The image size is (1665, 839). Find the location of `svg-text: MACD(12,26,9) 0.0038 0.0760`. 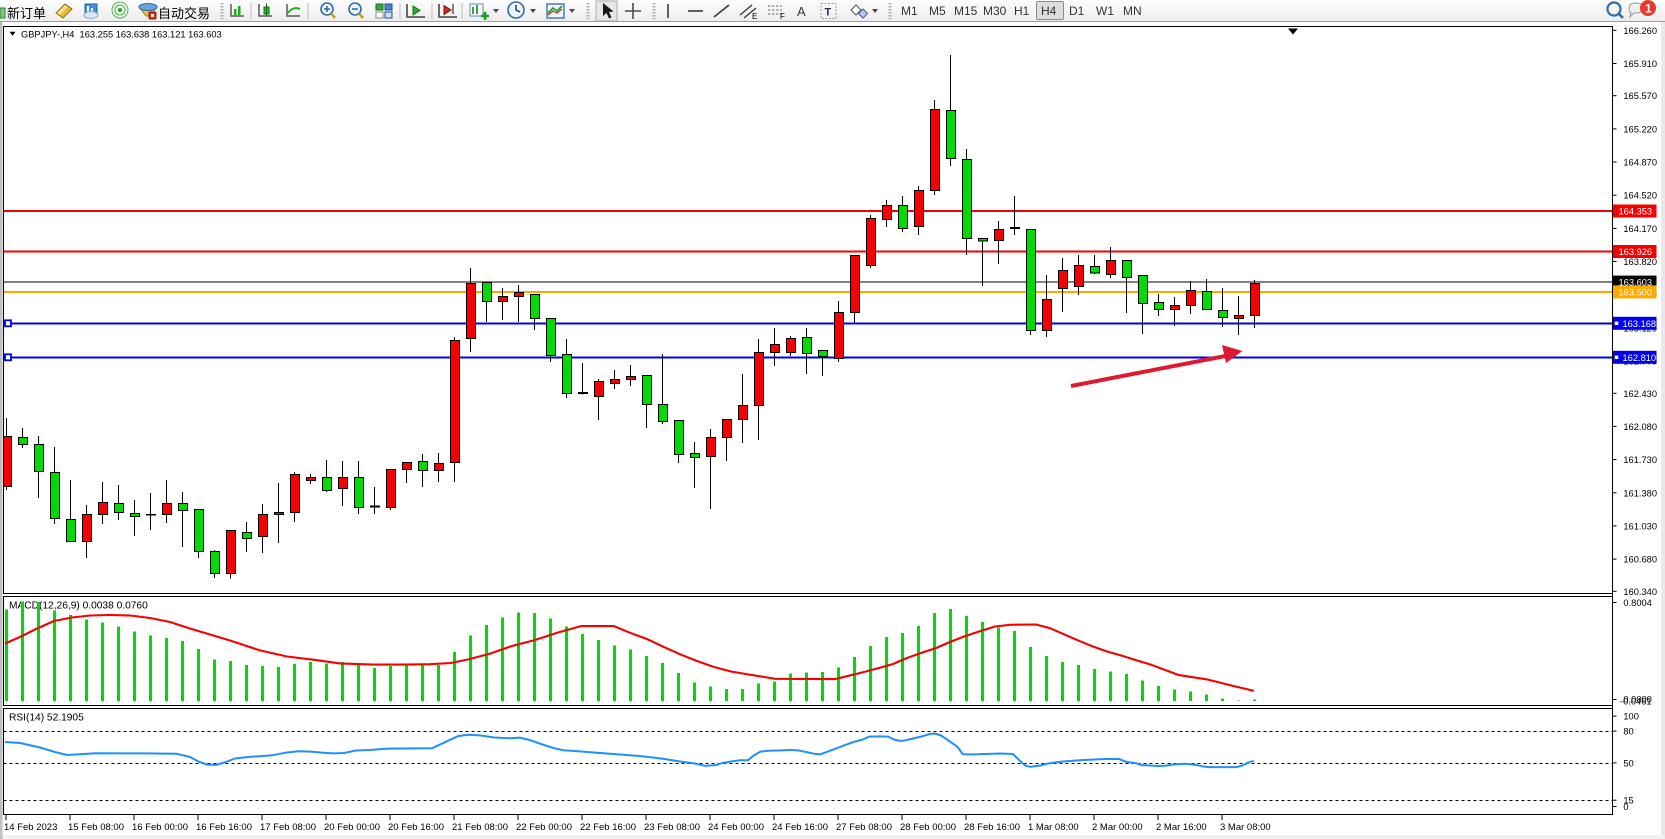

svg-text: MACD(12,26,9) 0.0038 0.0760 is located at coordinates (78, 606).